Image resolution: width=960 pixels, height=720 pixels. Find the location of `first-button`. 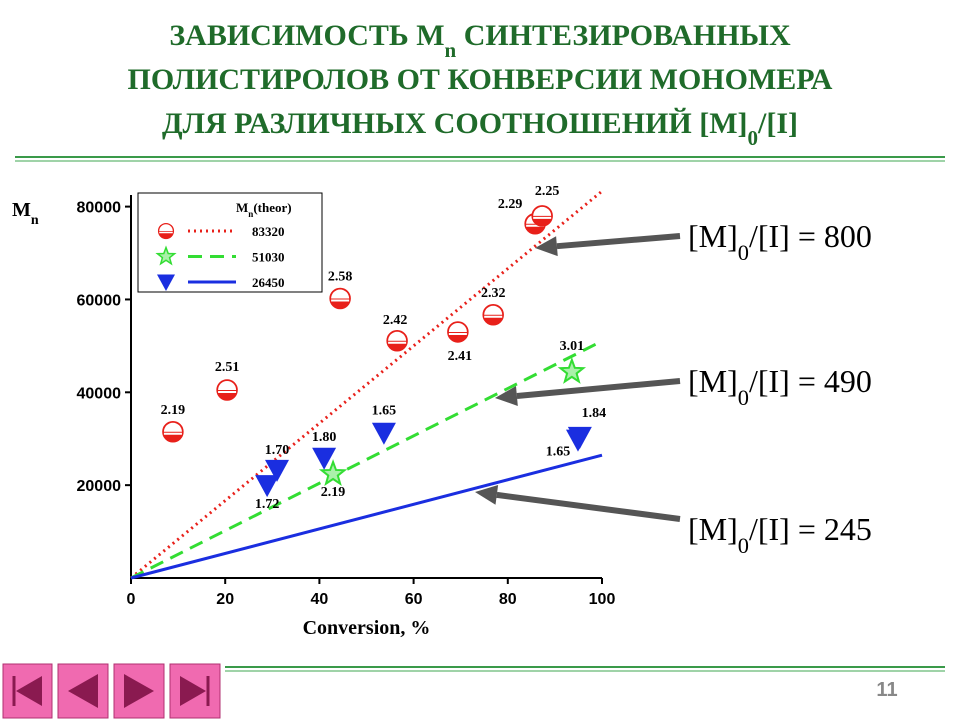

first-button is located at coordinates (27, 691).